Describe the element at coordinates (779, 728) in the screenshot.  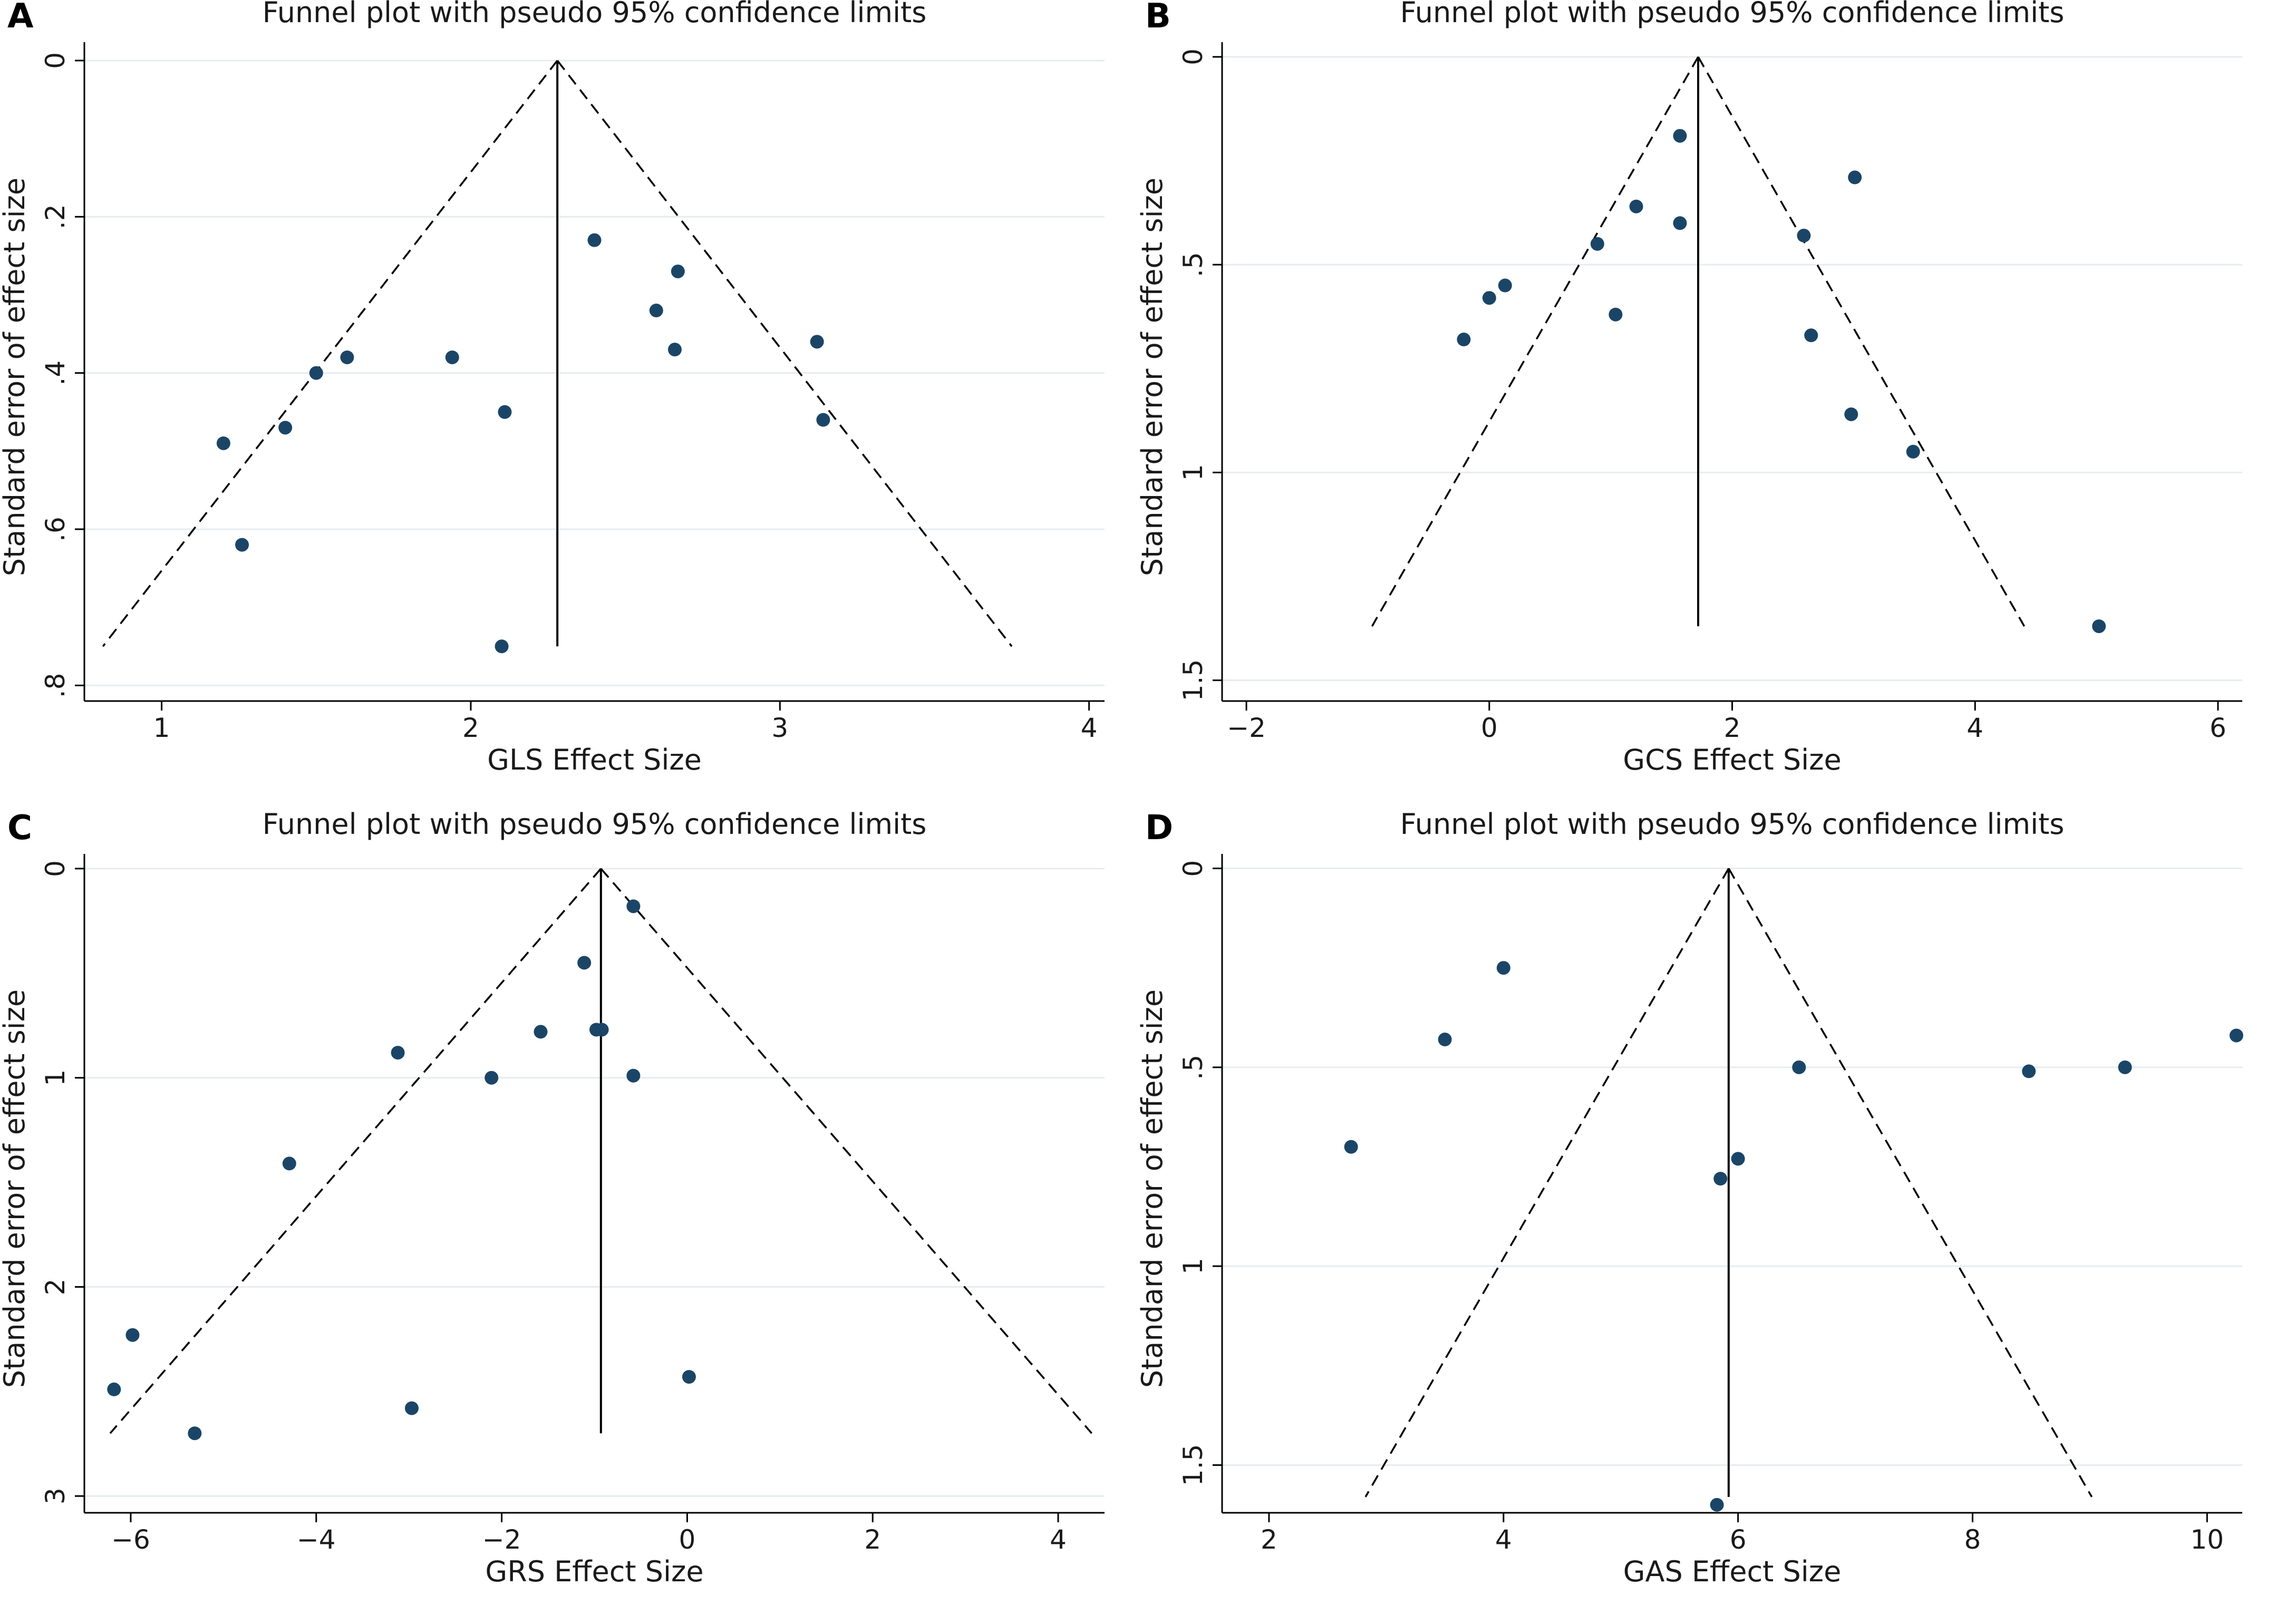
I see `x-tick-label: 3` at that location.